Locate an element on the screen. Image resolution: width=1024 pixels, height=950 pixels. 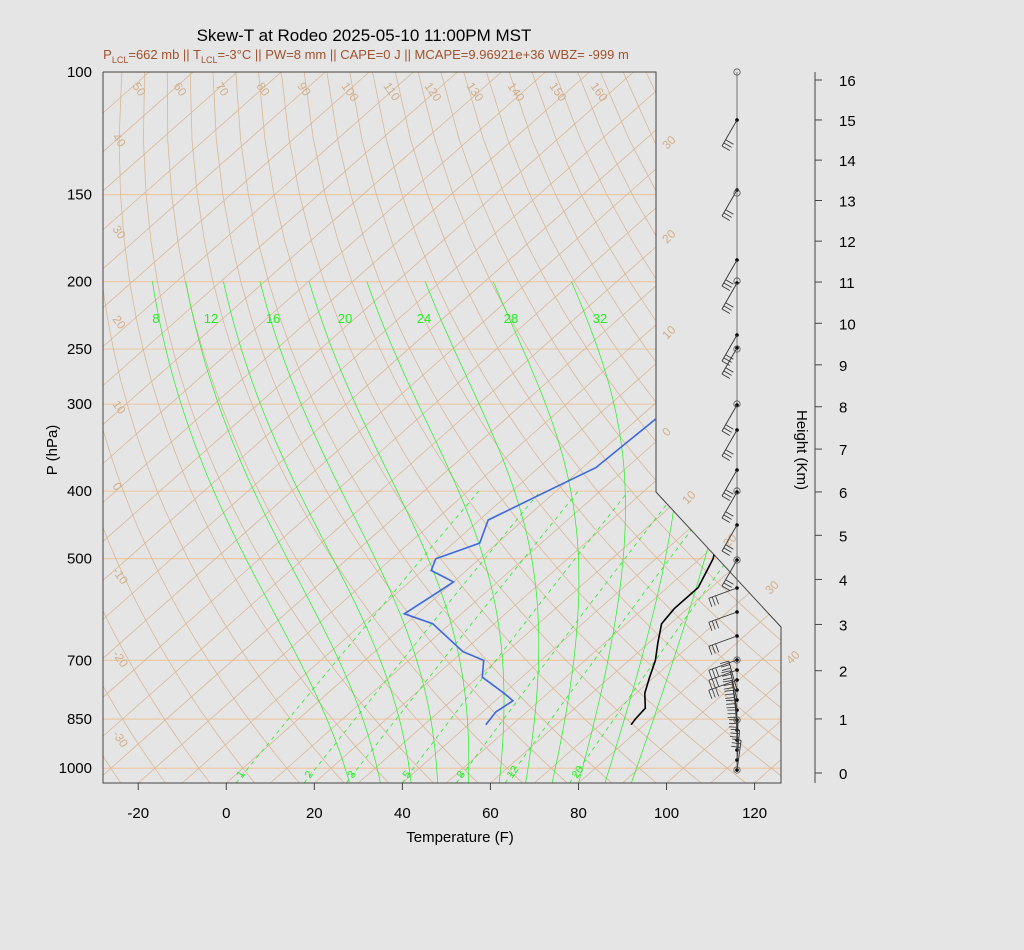
pressure-tick-label: 500 is located at coordinates (79, 559).